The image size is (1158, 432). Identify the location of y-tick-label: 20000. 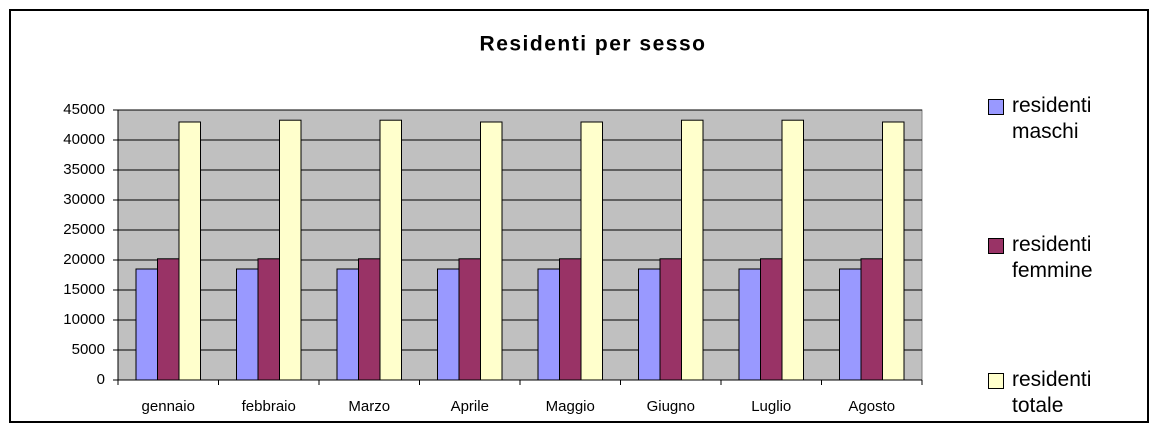
(84, 259).